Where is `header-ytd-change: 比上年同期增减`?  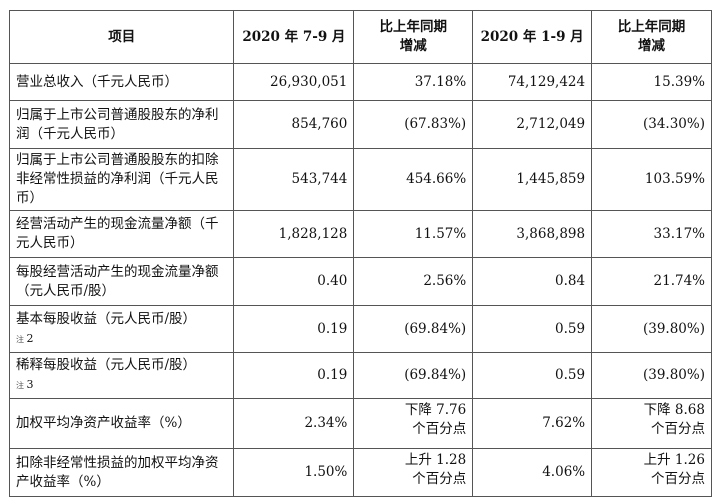
header-ytd-change: 比上年同期增减 is located at coordinates (651, 37).